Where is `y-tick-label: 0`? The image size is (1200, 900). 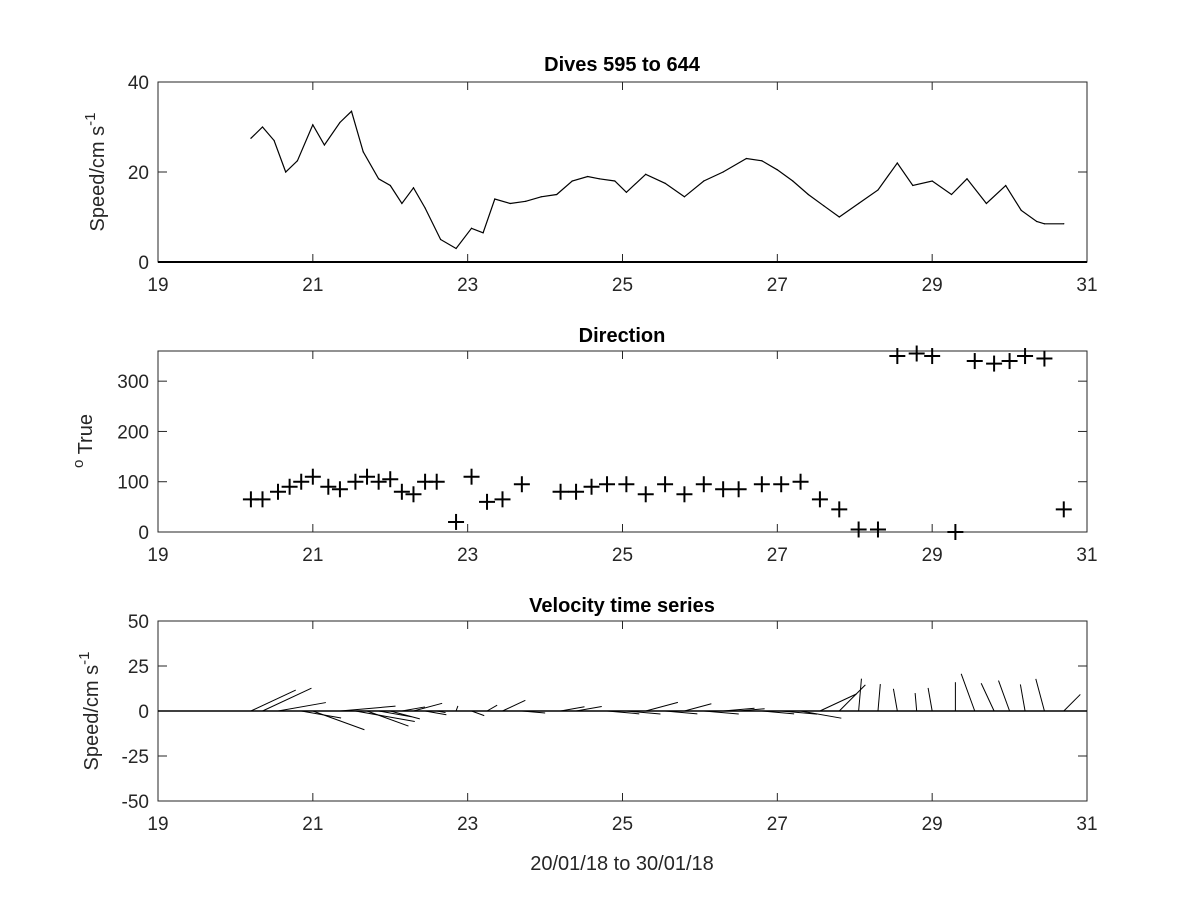
y-tick-label: 0 is located at coordinates (143, 712).